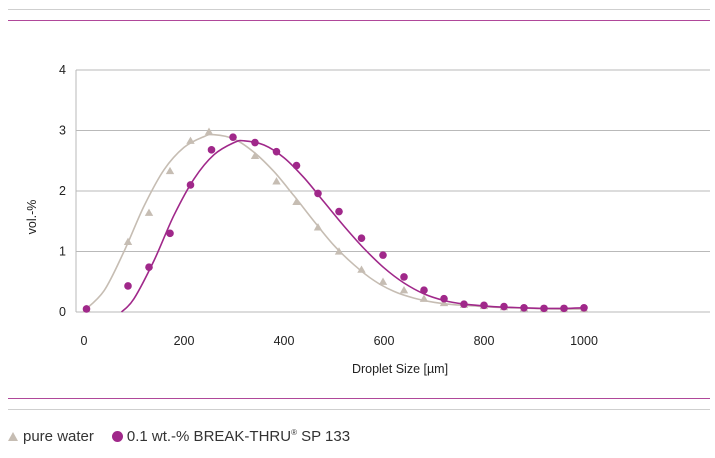 This screenshot has height=458, width=715. What do you see at coordinates (62, 252) in the screenshot?
I see `y-tick-label: 1` at bounding box center [62, 252].